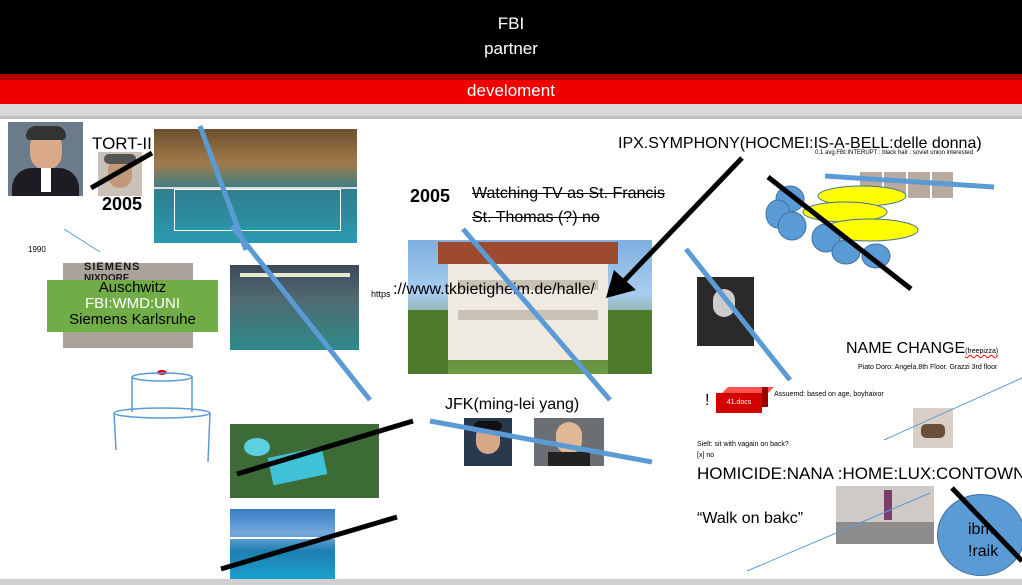 The image size is (1022, 585). What do you see at coordinates (511, 37) in the screenshot?
I see `header-bar: FBI partner` at bounding box center [511, 37].